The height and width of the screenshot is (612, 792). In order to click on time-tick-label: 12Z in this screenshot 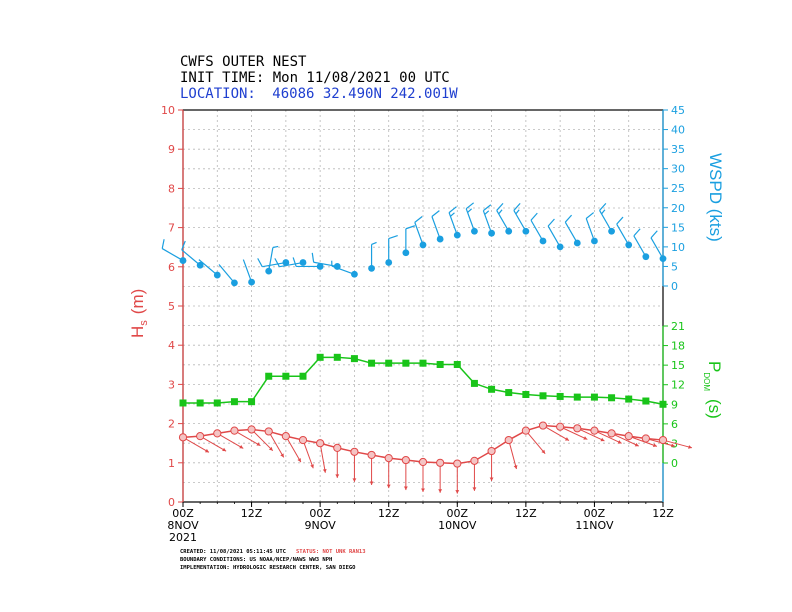, I will do `click(252, 513)`.